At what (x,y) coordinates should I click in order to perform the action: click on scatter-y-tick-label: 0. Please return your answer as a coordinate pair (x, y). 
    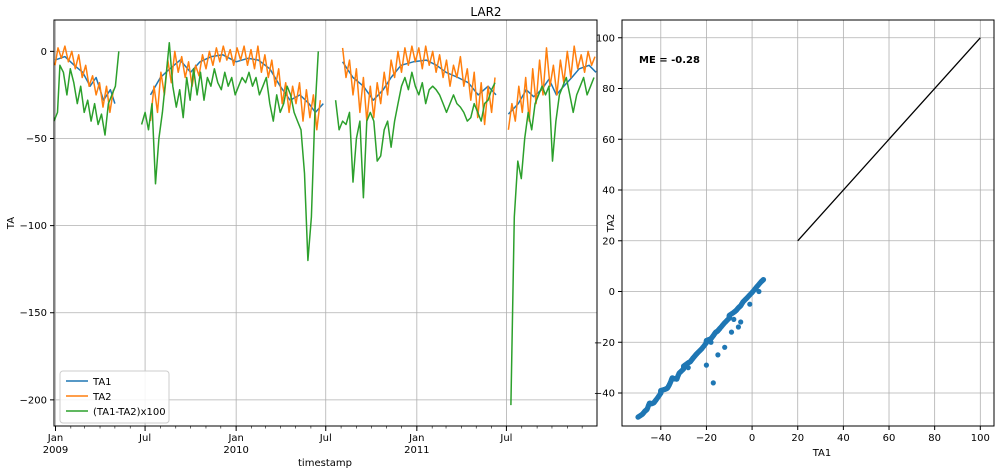
    Looking at the image, I should click on (612, 292).